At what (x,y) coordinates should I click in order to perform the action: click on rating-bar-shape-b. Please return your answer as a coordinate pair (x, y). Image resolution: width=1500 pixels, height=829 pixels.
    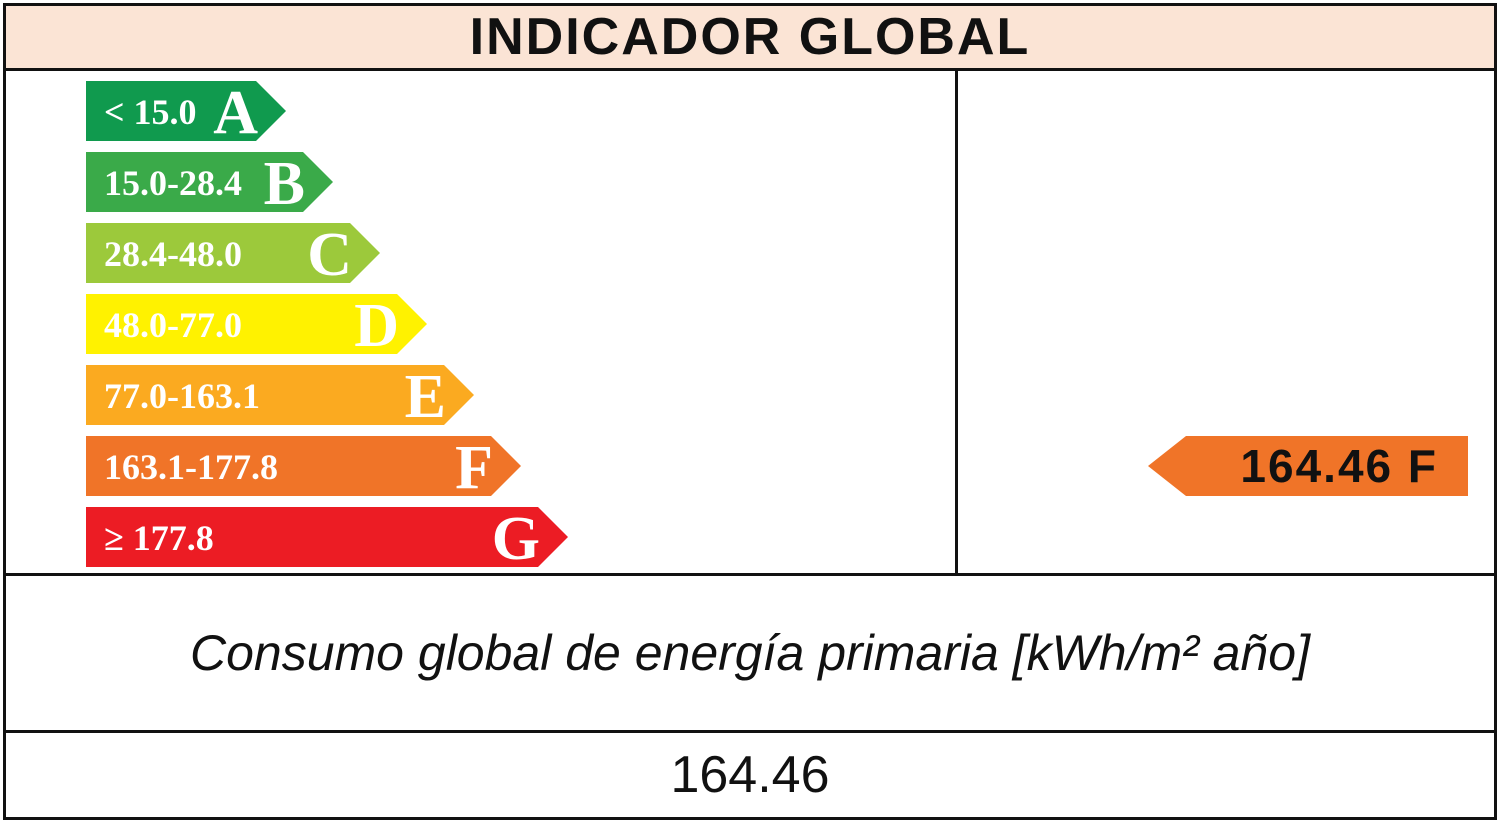
    Looking at the image, I should click on (209, 182).